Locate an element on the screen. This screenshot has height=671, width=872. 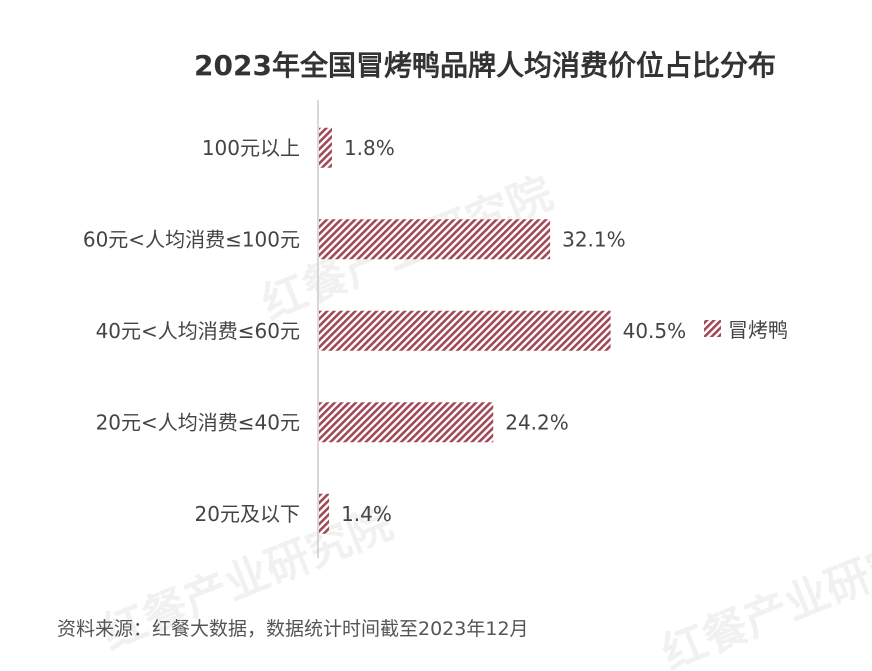
legend-label: 冒烤鸭 is located at coordinates (758, 330).